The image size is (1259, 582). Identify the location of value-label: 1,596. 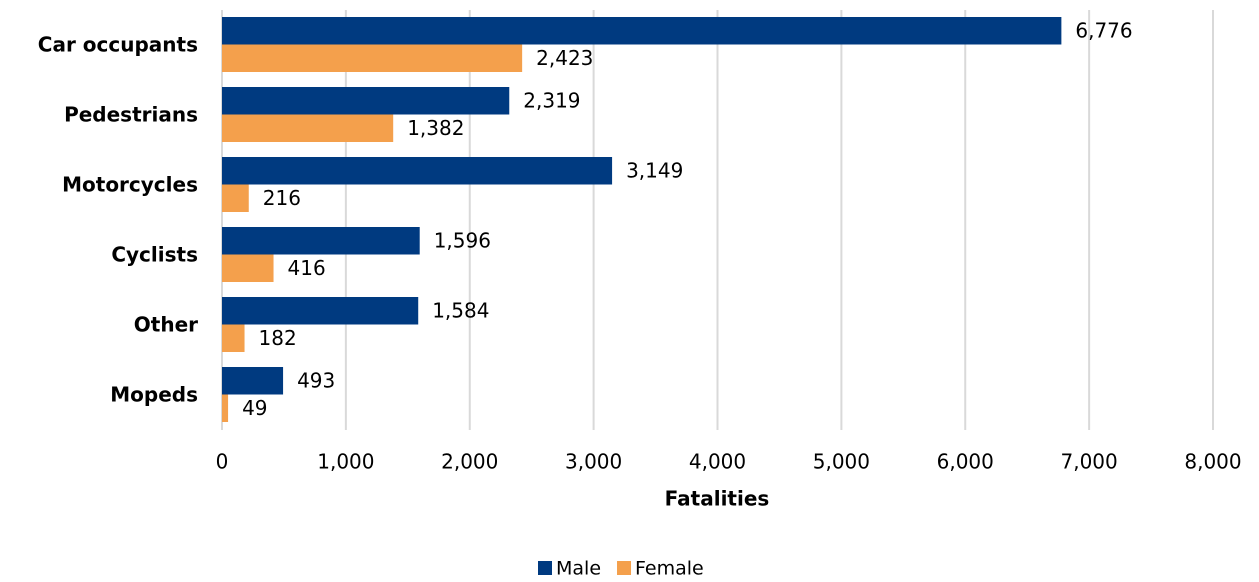
(462, 240).